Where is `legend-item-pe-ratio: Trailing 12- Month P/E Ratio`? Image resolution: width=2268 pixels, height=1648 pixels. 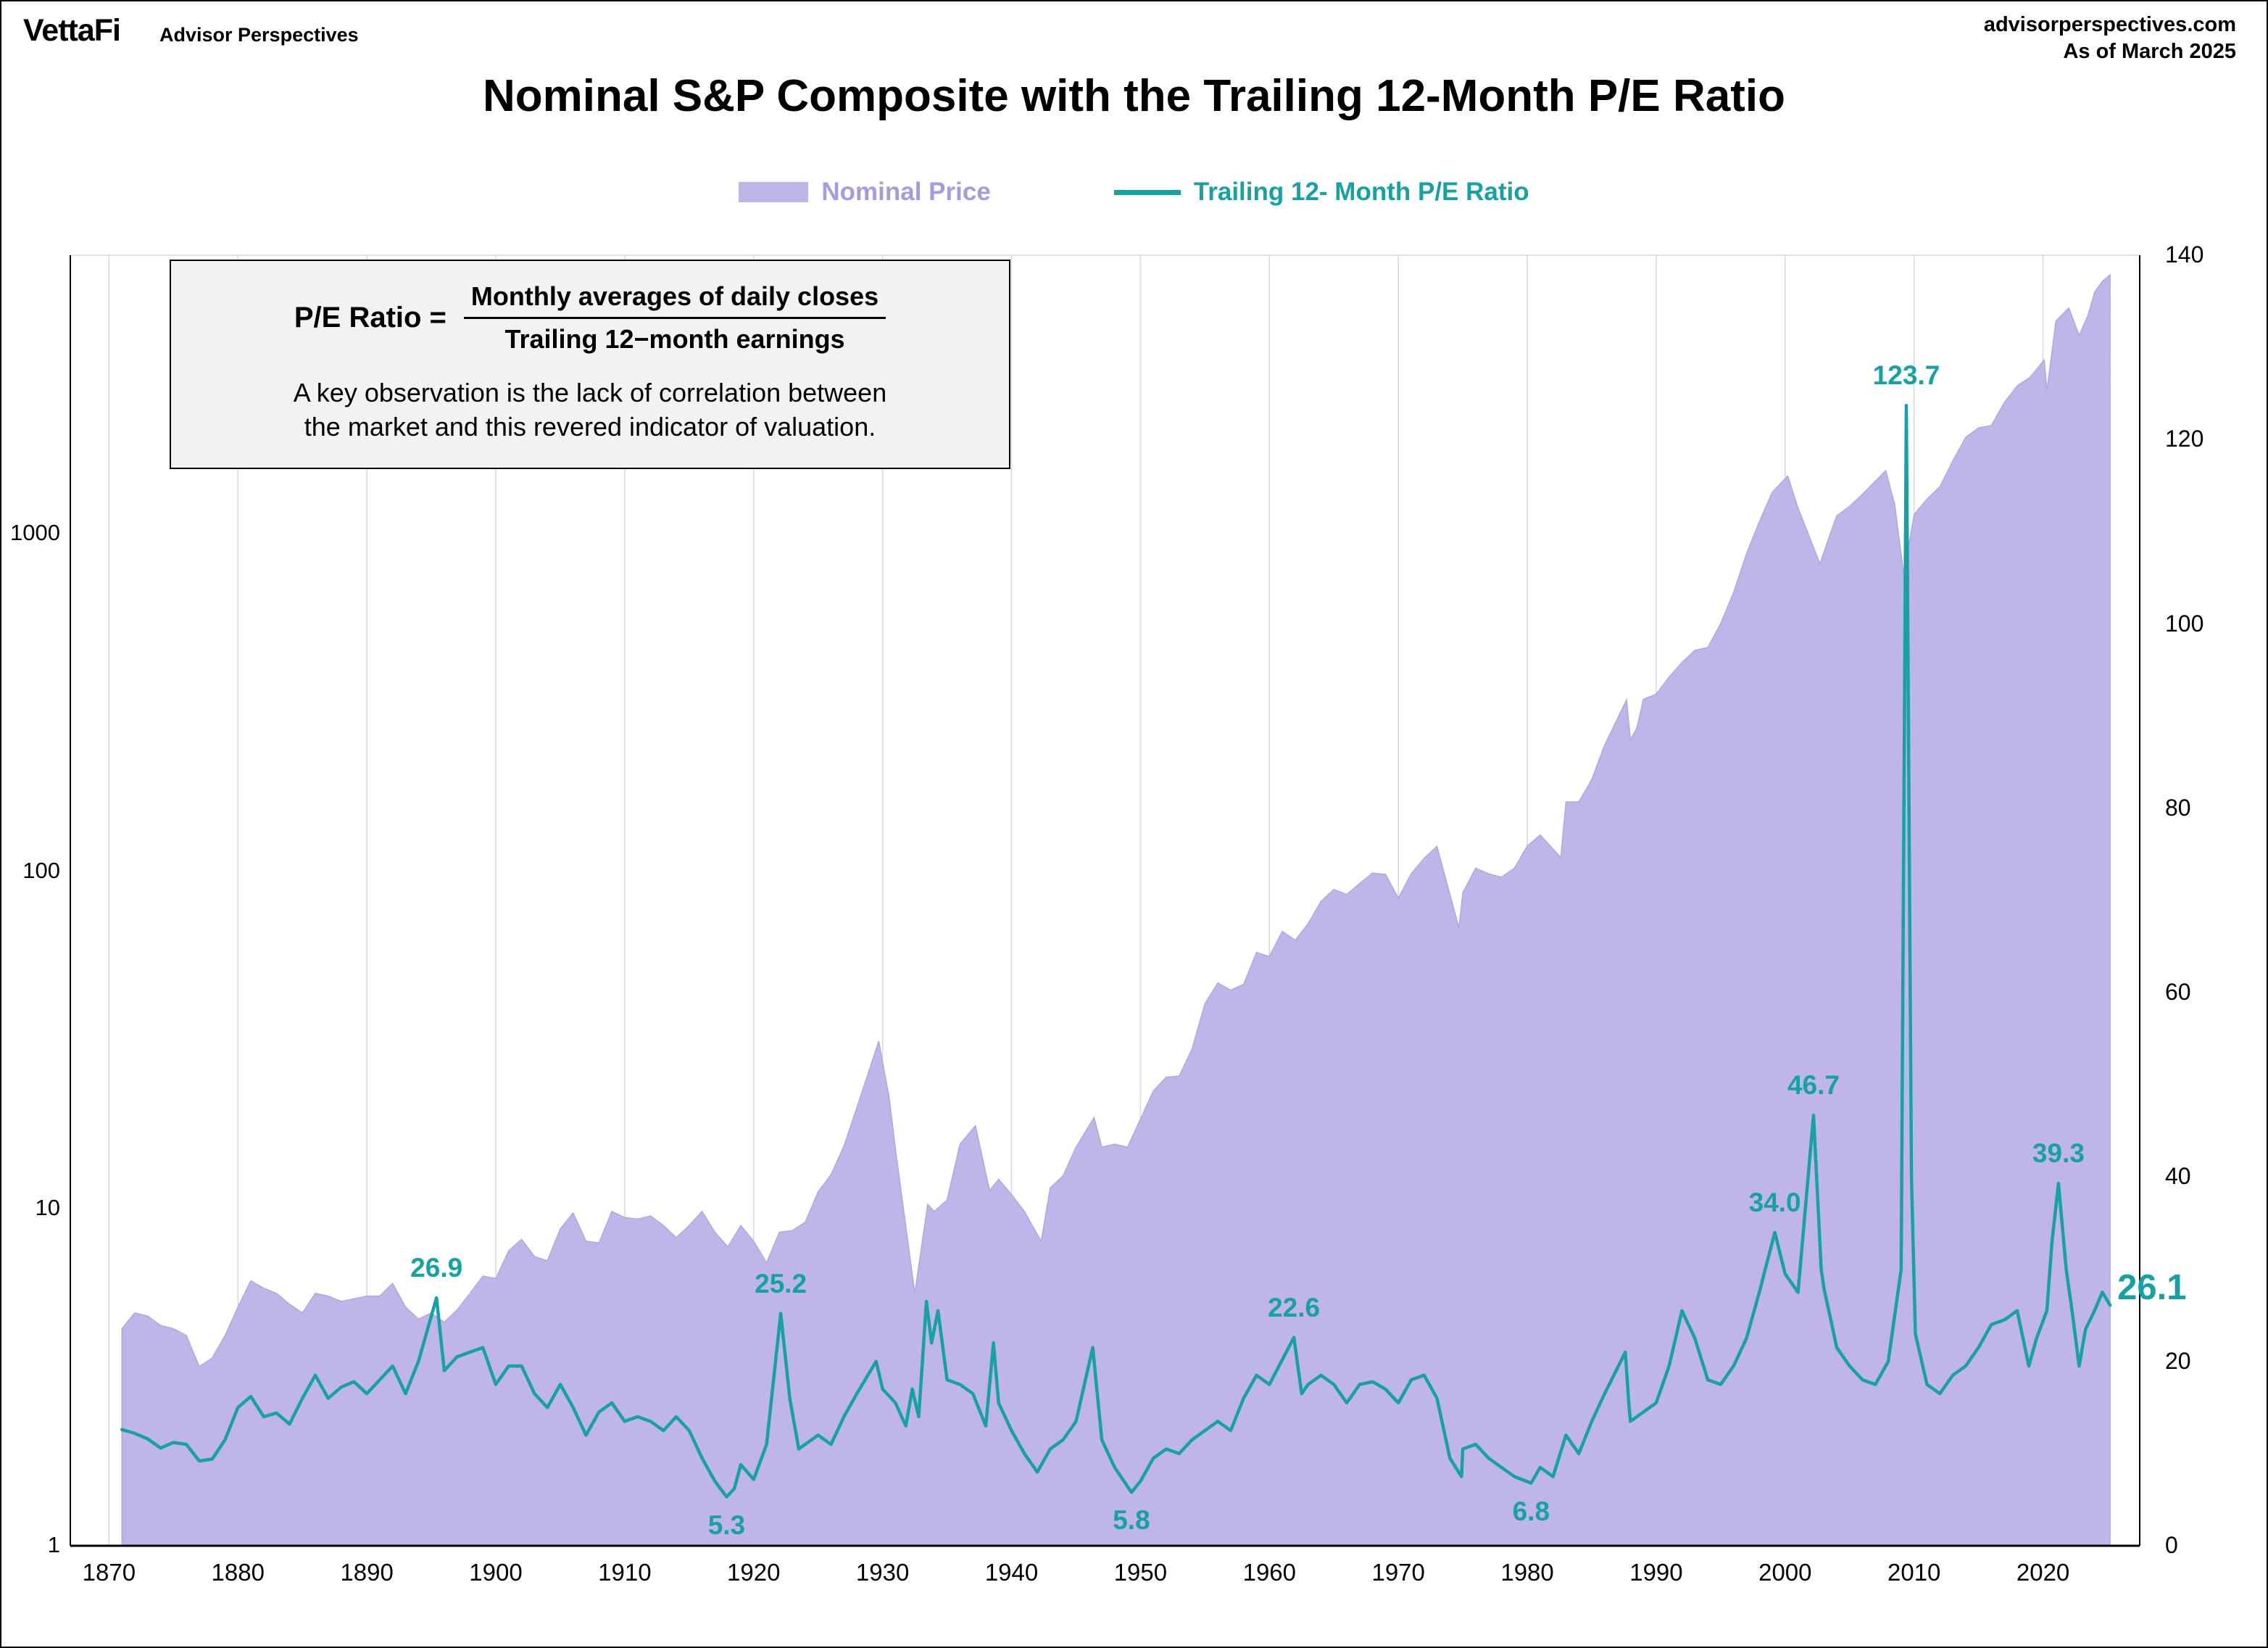 legend-item-pe-ratio: Trailing 12- Month P/E Ratio is located at coordinates (1321, 192).